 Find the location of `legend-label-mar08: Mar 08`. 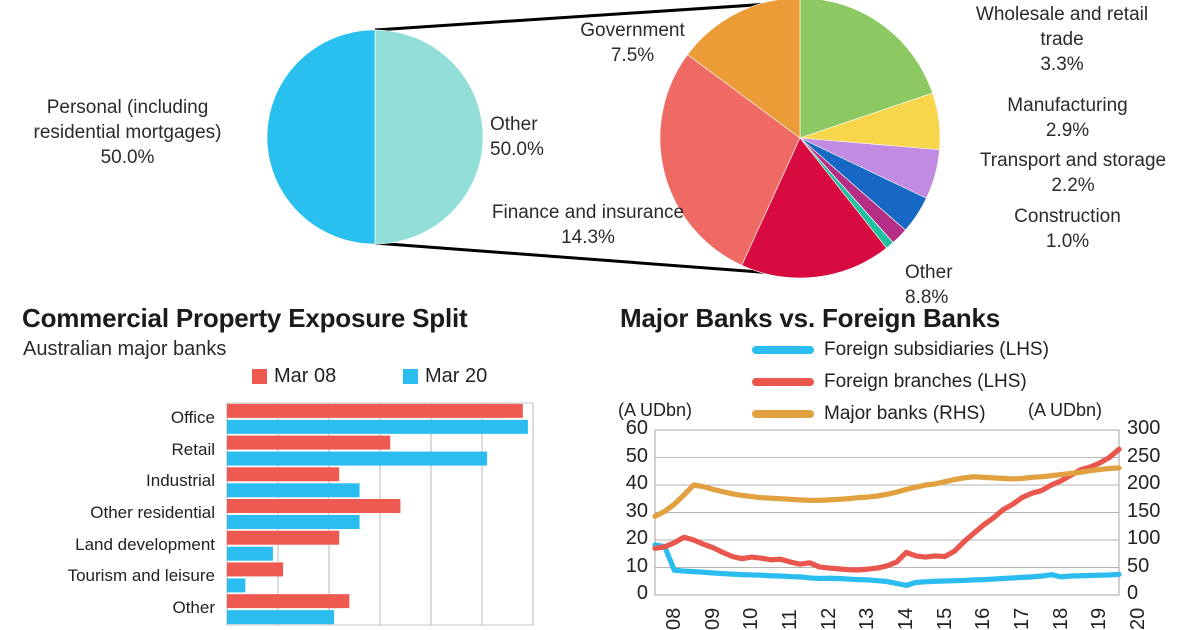

legend-label-mar08: Mar 08 is located at coordinates (305, 376).